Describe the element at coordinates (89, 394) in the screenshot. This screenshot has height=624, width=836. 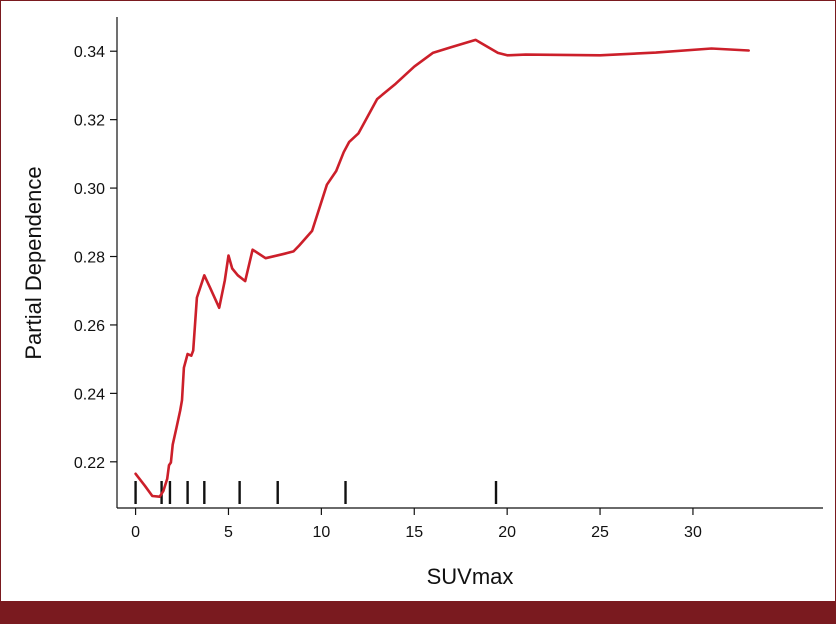
I see `y-tick-label: 0.24` at that location.